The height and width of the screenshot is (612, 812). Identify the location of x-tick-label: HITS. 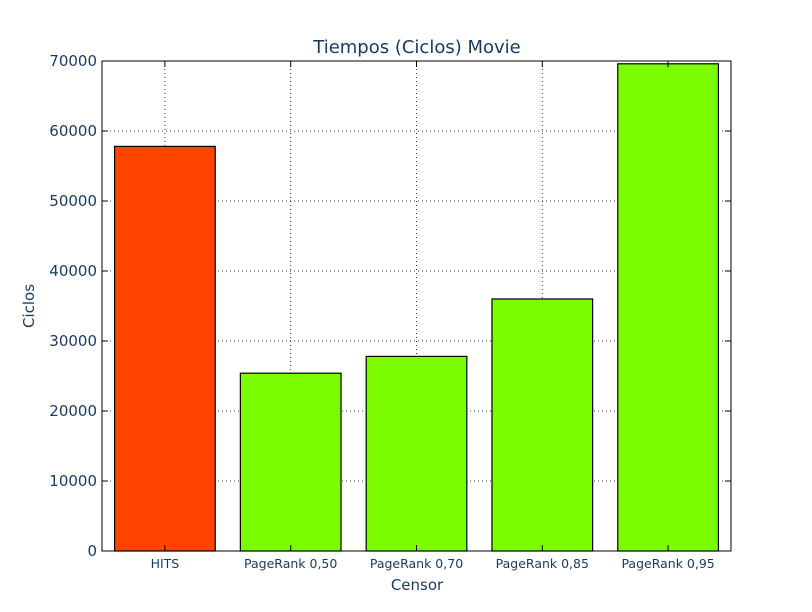
(165, 563).